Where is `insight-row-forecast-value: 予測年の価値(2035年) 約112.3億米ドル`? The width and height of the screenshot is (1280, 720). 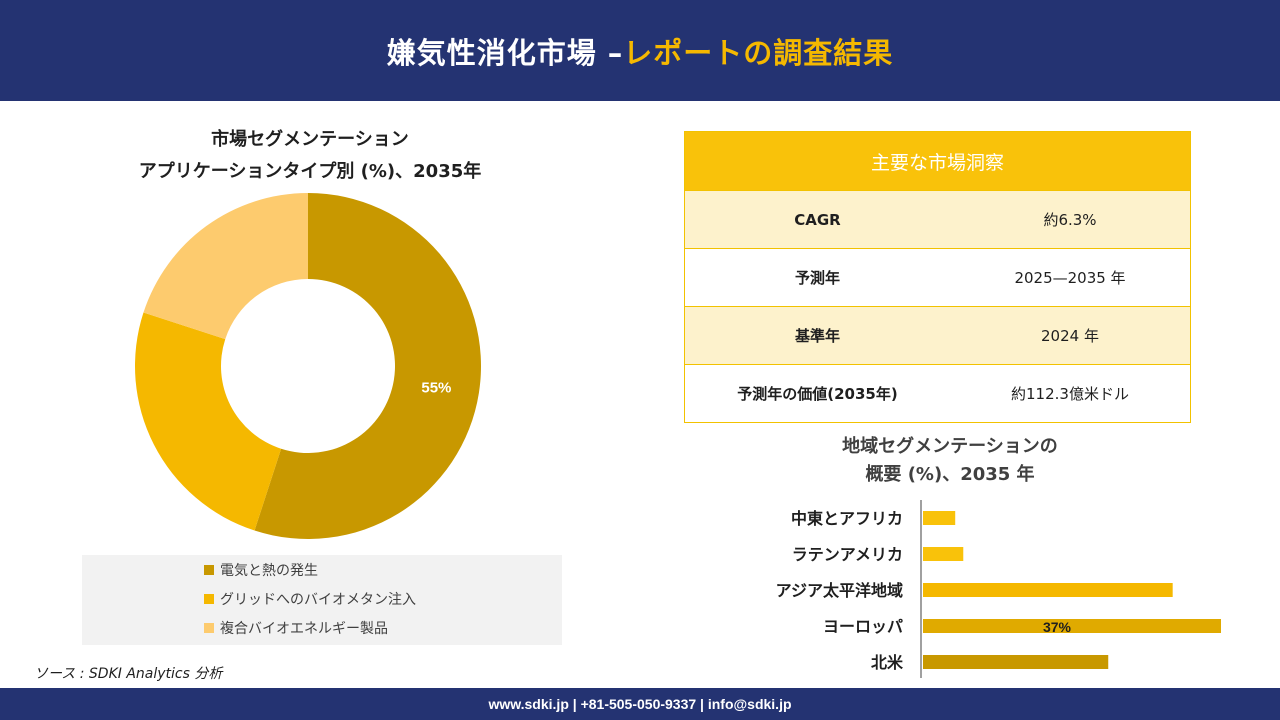 insight-row-forecast-value: 予測年の価値(2035年) 約112.3億米ドル is located at coordinates (937, 393).